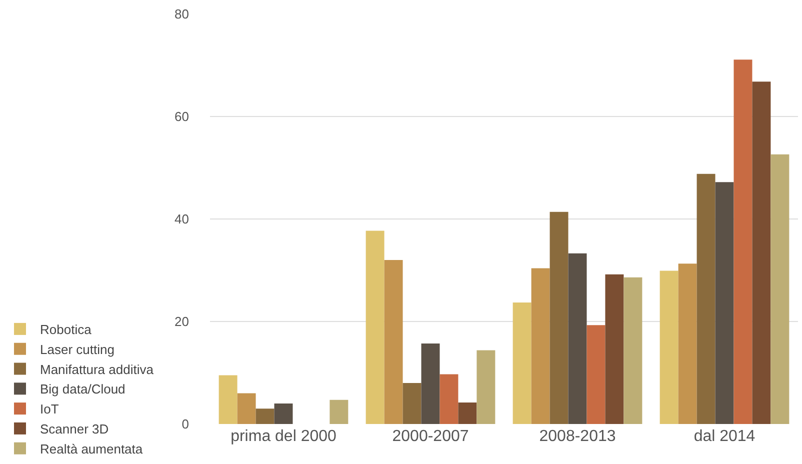 This screenshot has height=464, width=802. Describe the element at coordinates (283, 436) in the screenshot. I see `x-tick-label: prima del 2000` at that location.